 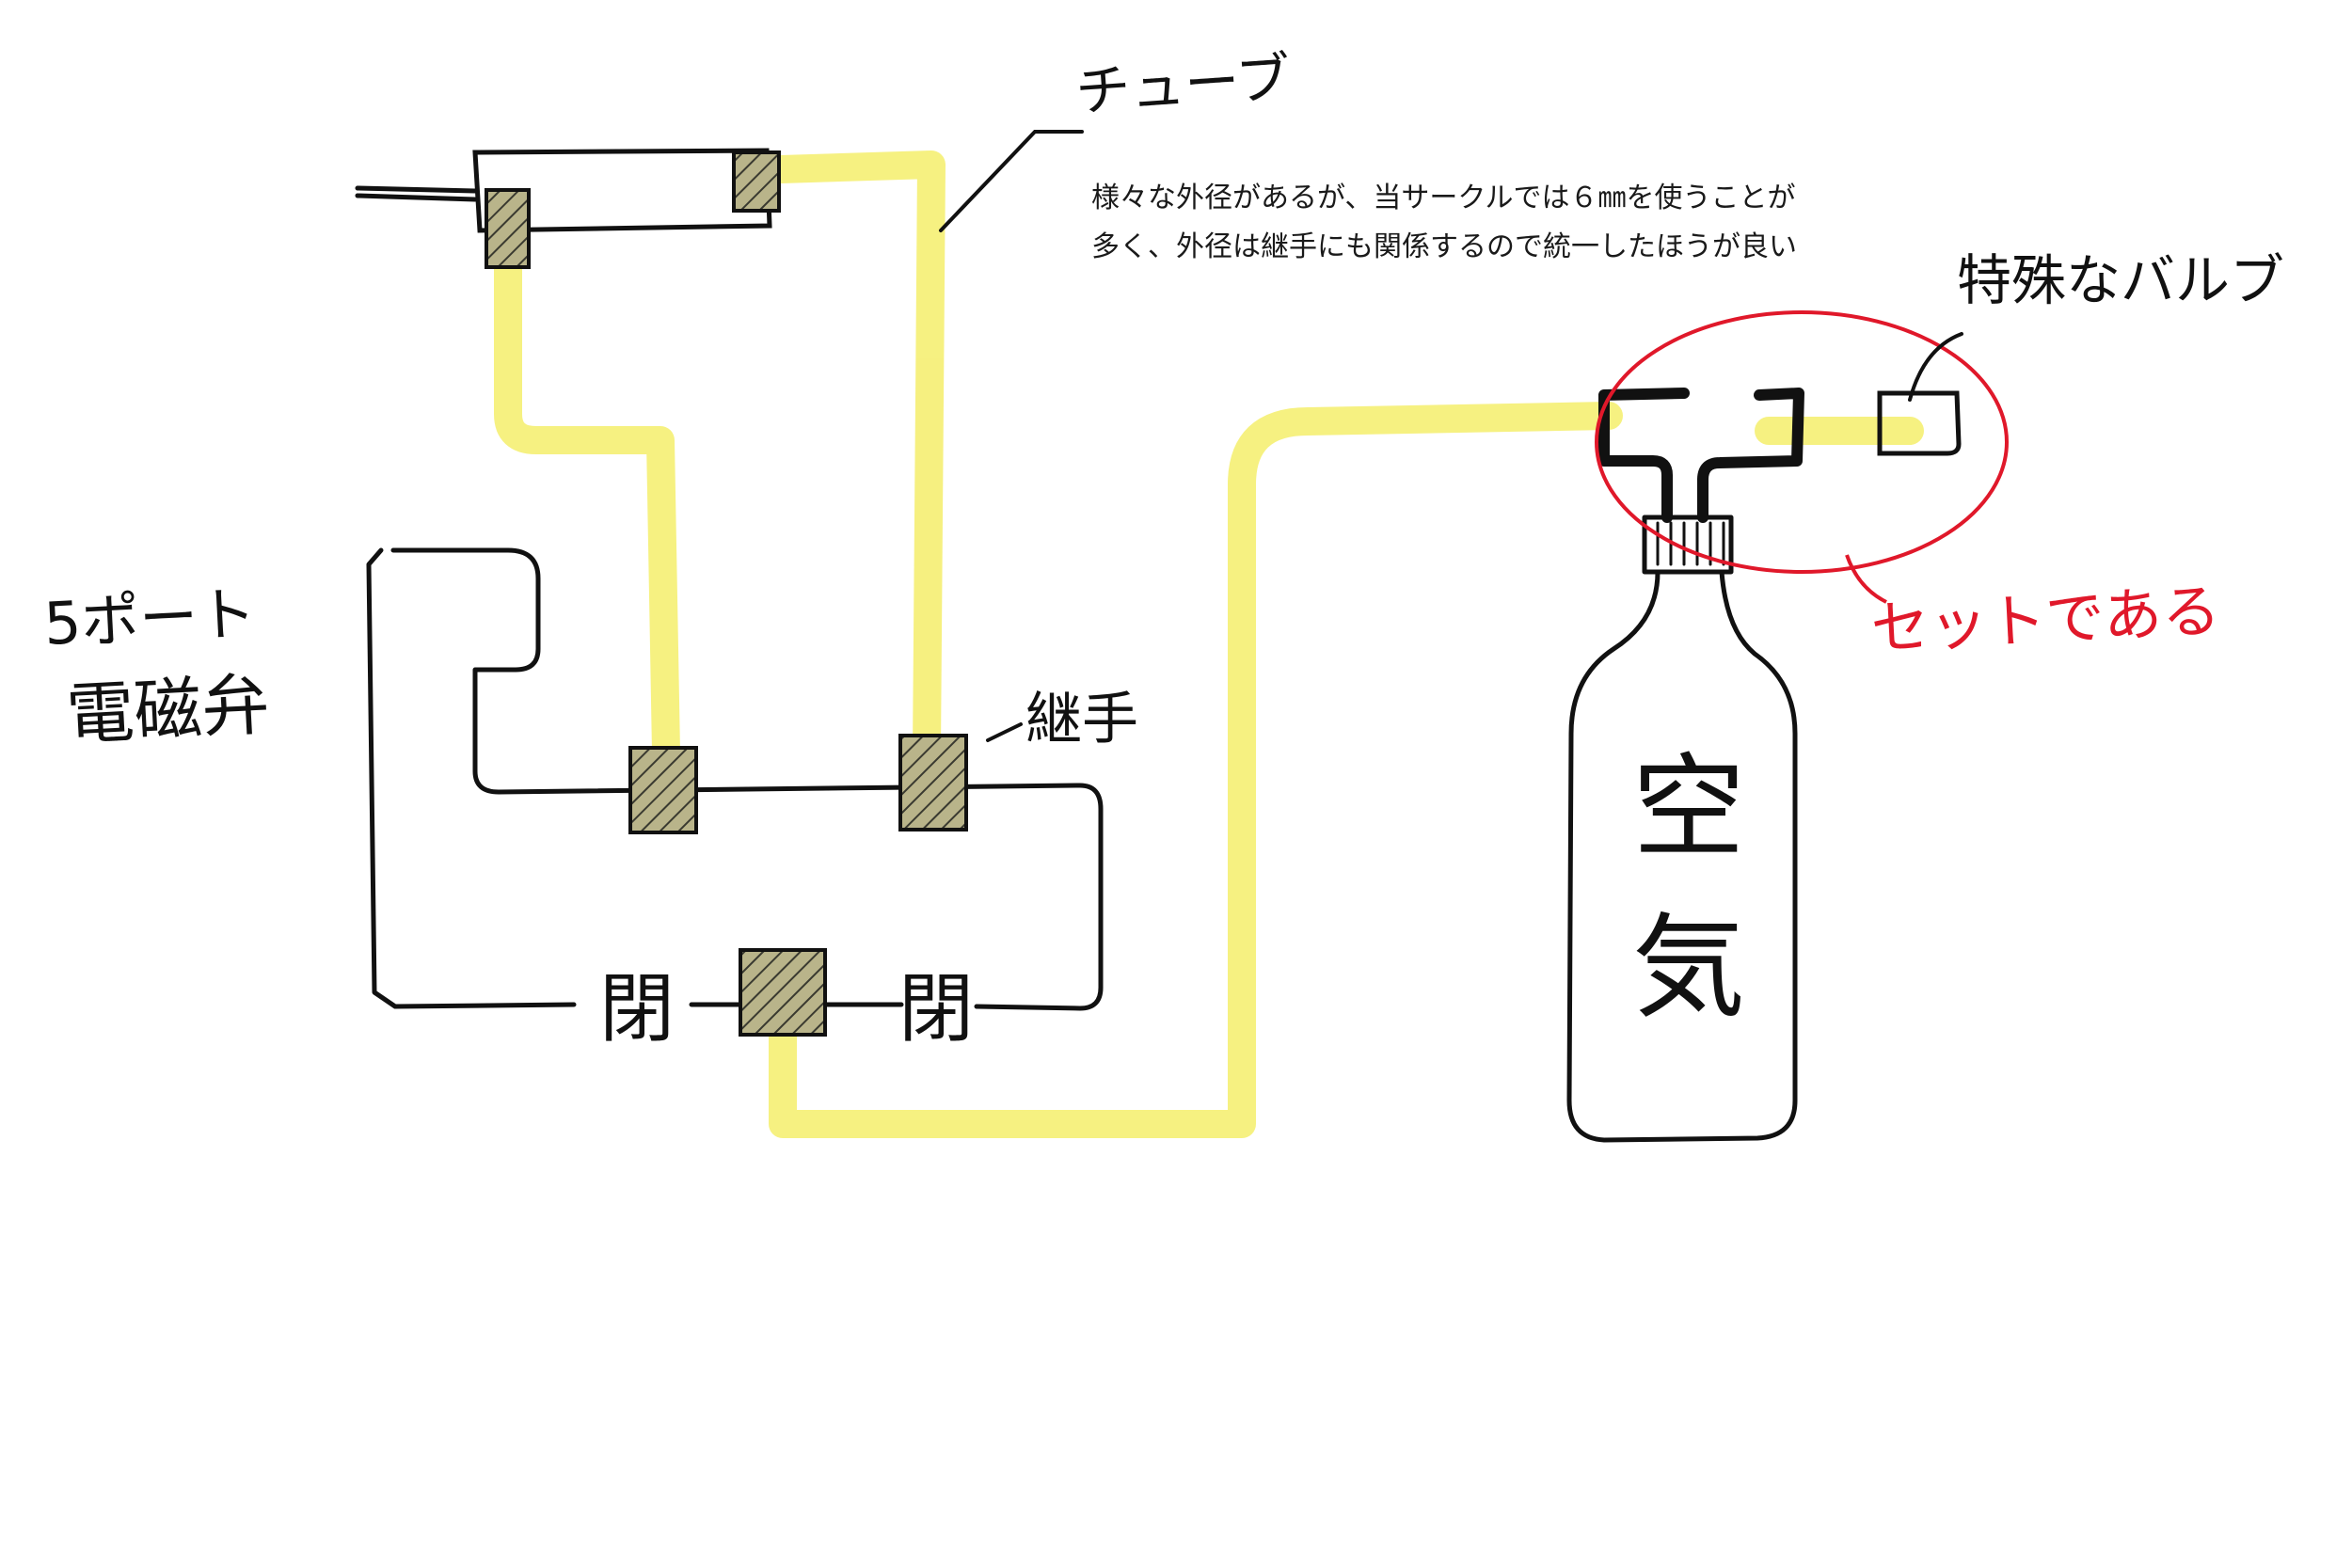 What do you see at coordinates (1919, 423) in the screenshot?
I see `special-valve` at bounding box center [1919, 423].